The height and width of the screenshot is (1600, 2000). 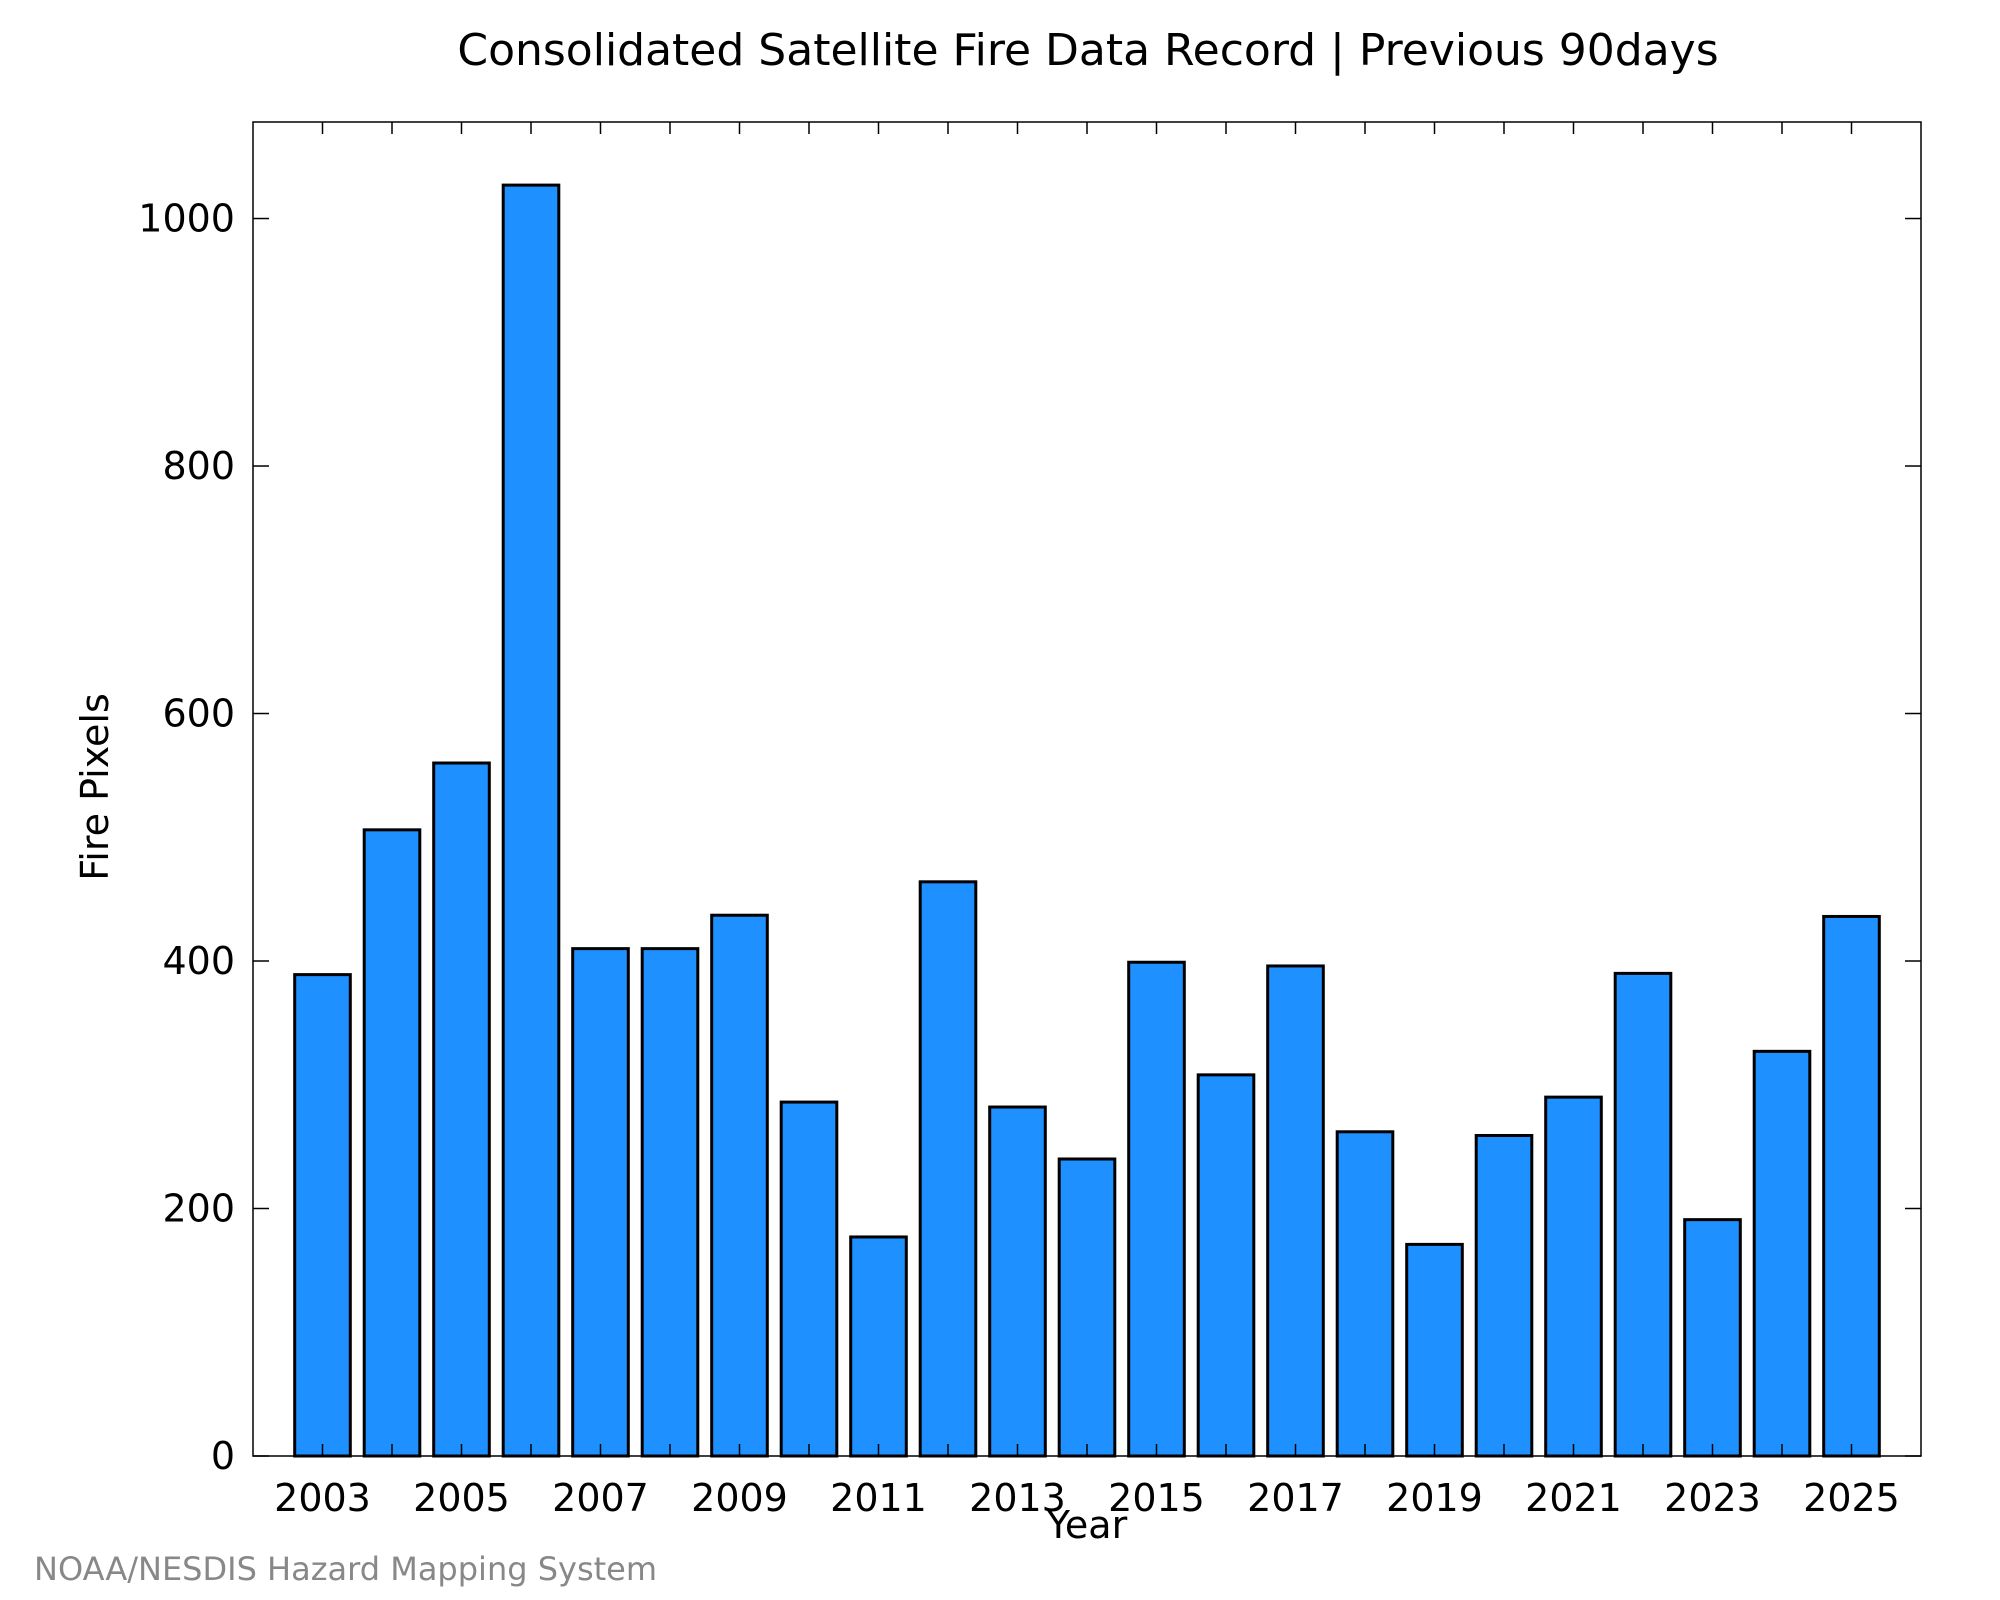 I want to click on bar-2003, so click(x=322, y=1215).